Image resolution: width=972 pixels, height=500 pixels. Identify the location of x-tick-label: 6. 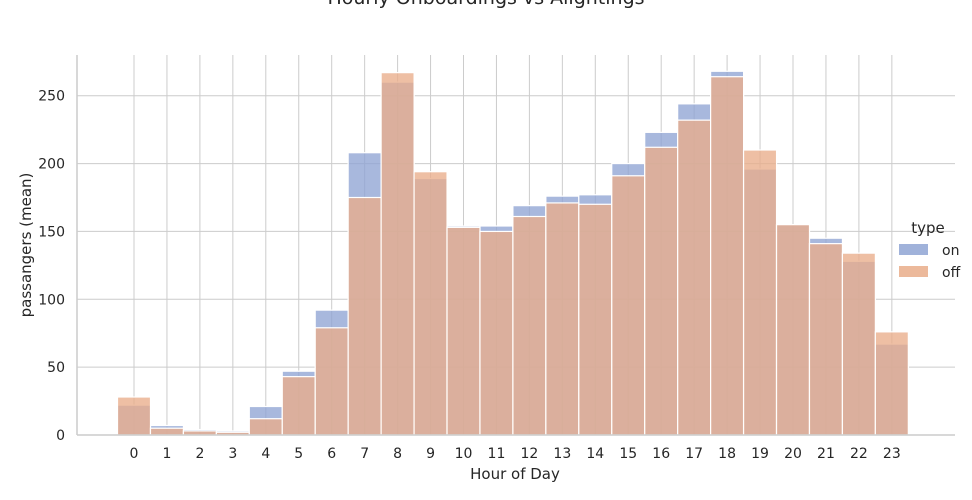
(331, 454).